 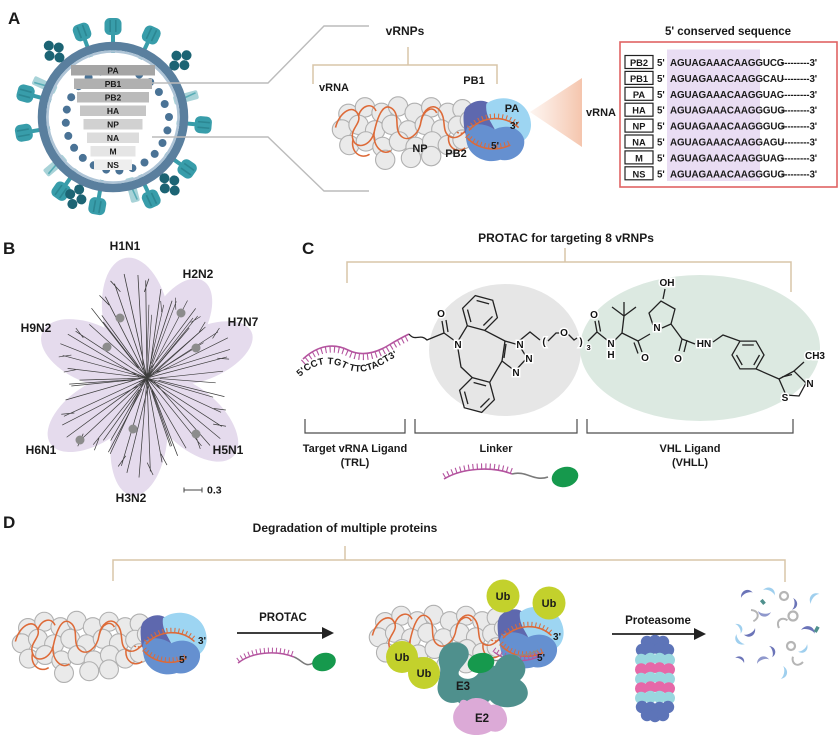 What do you see at coordinates (36, 328) in the screenshot?
I see `strain-h9n2: H9N2` at bounding box center [36, 328].